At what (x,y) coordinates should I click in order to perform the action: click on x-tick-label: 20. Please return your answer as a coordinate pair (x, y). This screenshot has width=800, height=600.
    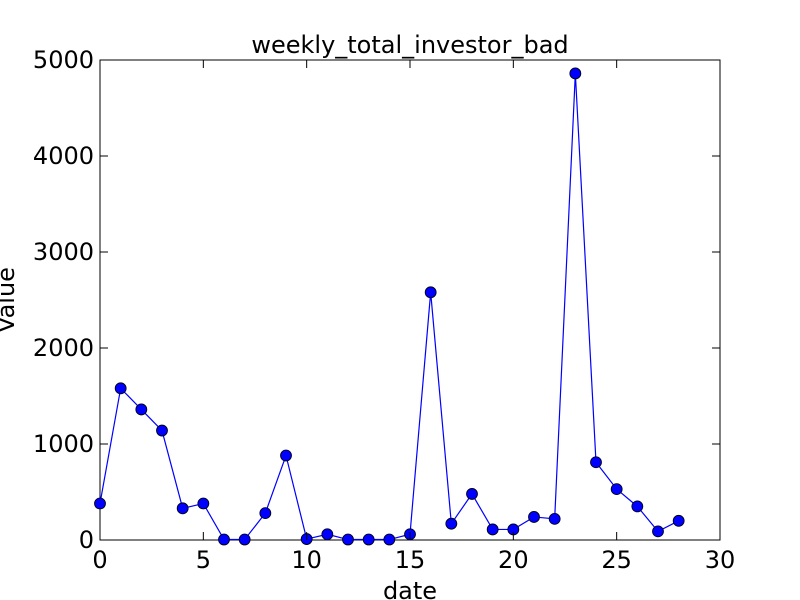
    Looking at the image, I should click on (513, 560).